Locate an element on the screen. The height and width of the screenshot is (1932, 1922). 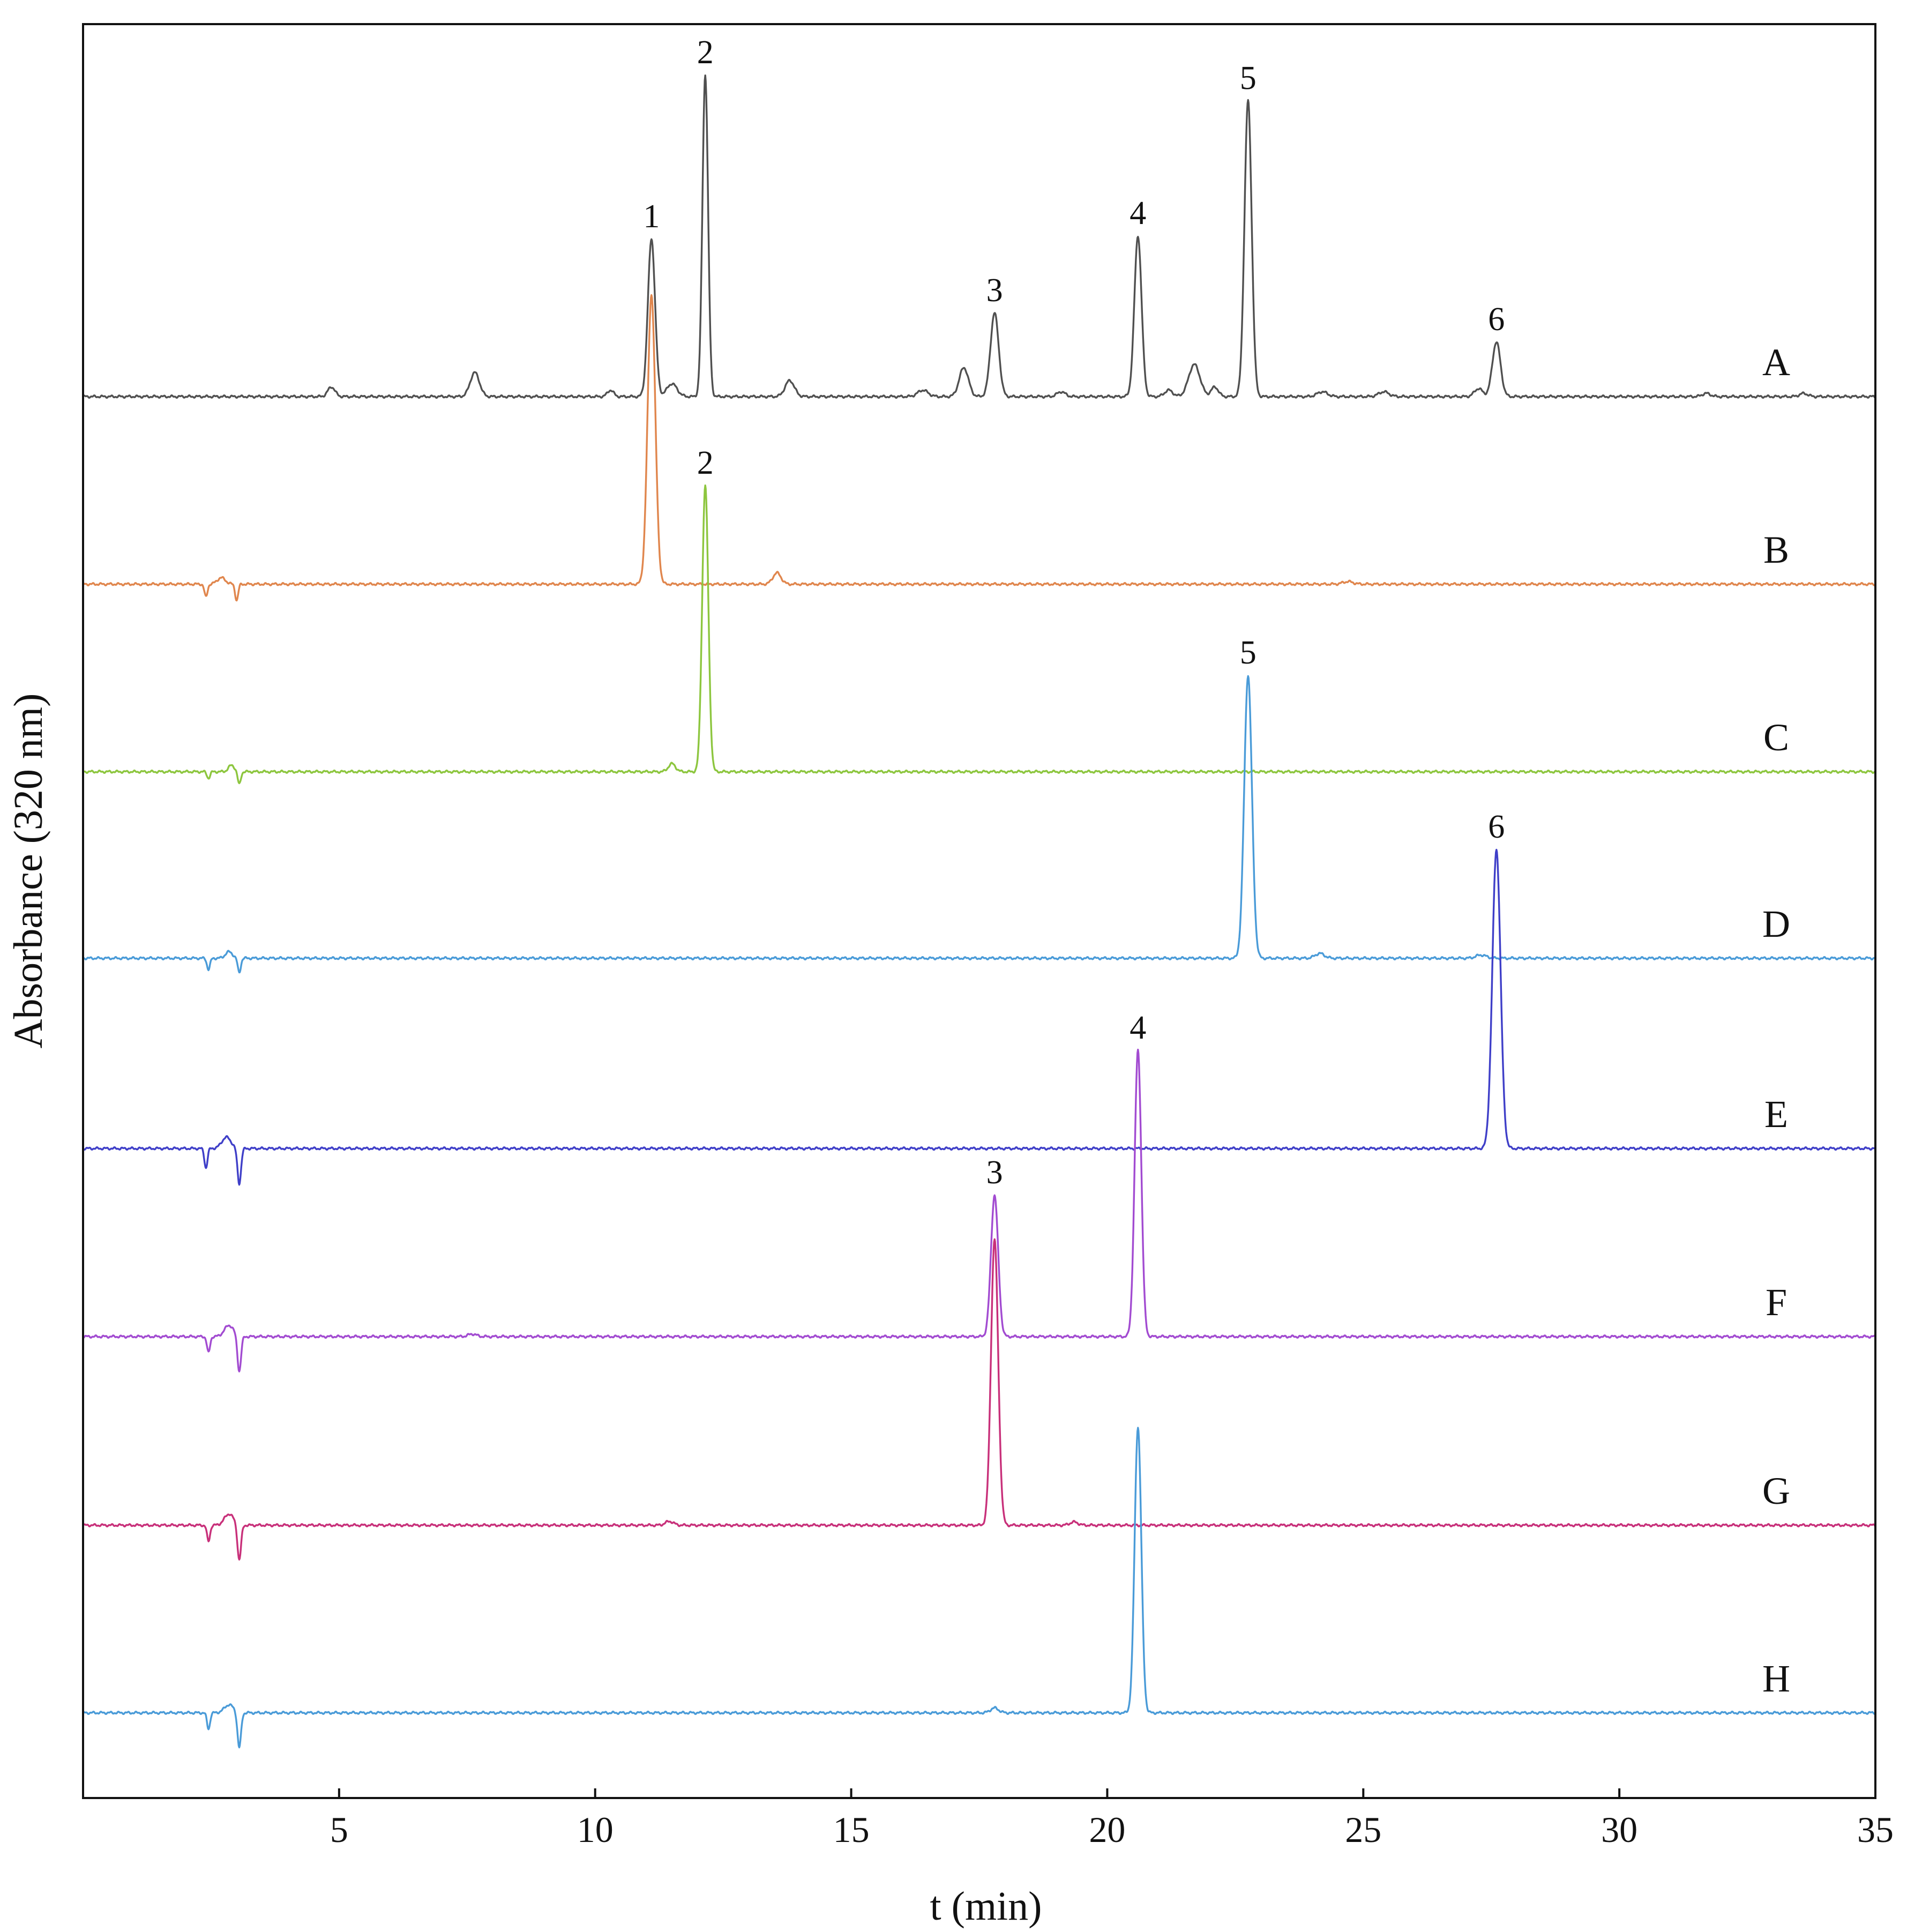
trace-label-D: D is located at coordinates (1776, 923).